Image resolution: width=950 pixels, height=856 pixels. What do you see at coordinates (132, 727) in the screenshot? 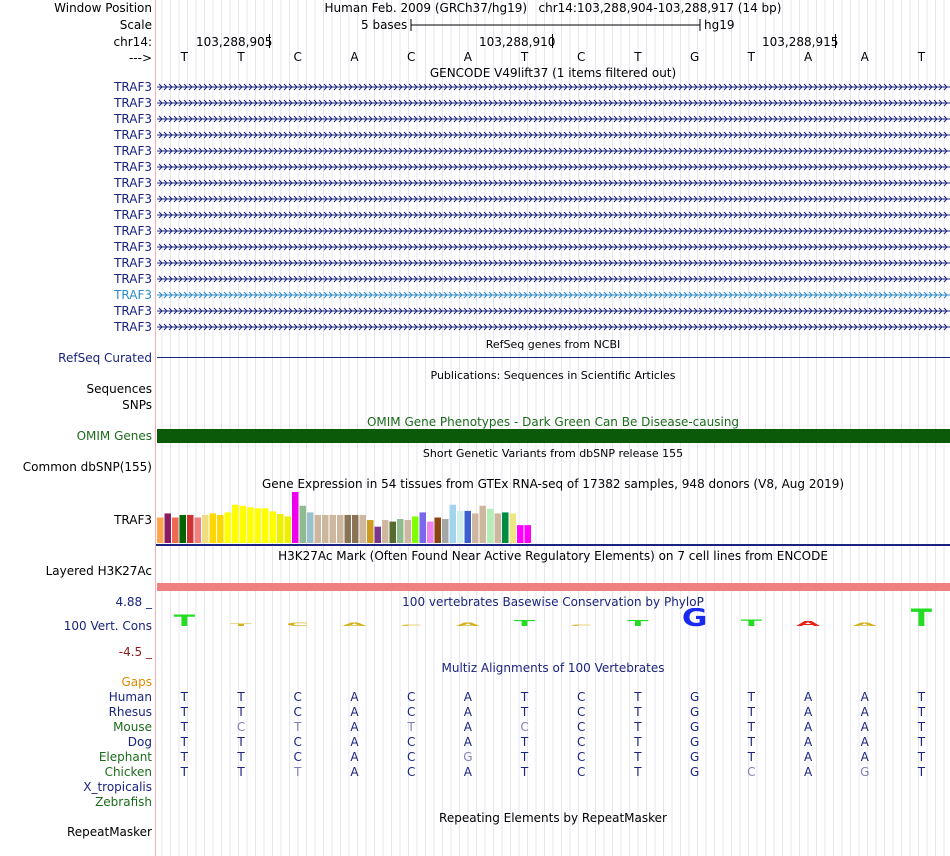
I see `multiz-species-label: Mouse` at bounding box center [132, 727].